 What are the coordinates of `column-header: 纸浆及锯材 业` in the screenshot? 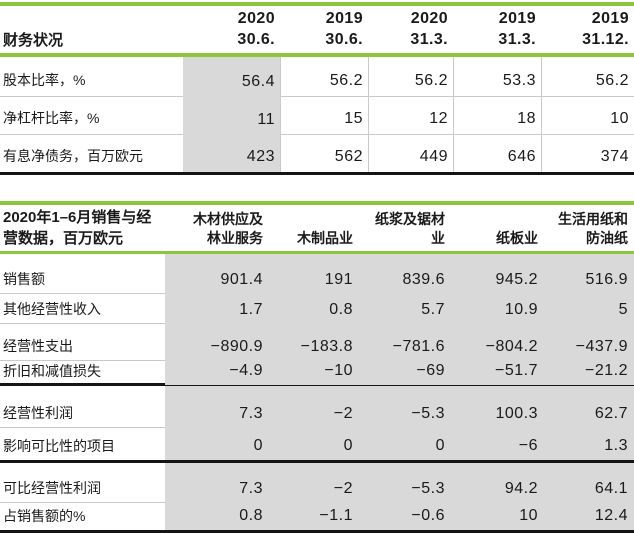 It's located at (410, 228).